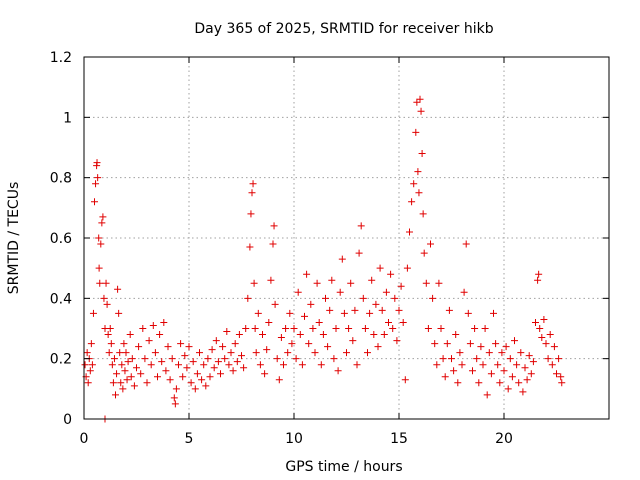 This screenshot has height=480, width=640. I want to click on y-tick-label: 0.4, so click(61, 299).